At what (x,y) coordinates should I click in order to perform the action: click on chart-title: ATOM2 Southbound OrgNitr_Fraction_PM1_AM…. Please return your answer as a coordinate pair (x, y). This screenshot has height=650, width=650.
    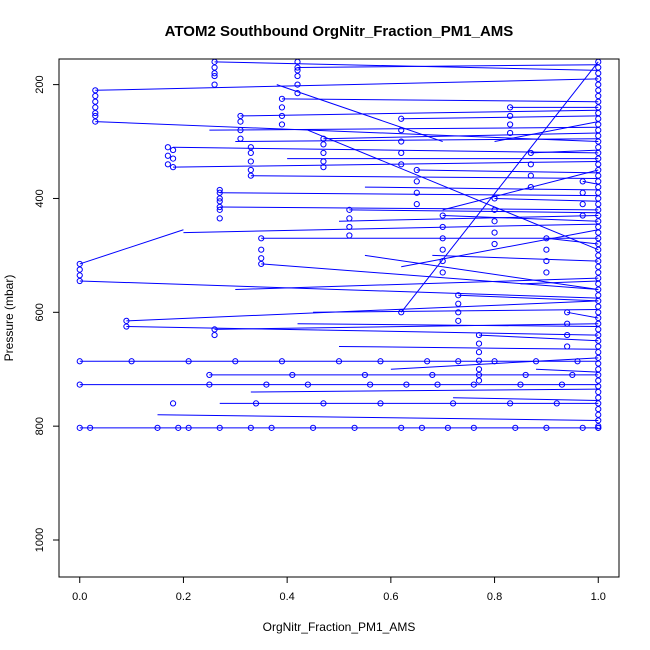
    Looking at the image, I should click on (339, 31).